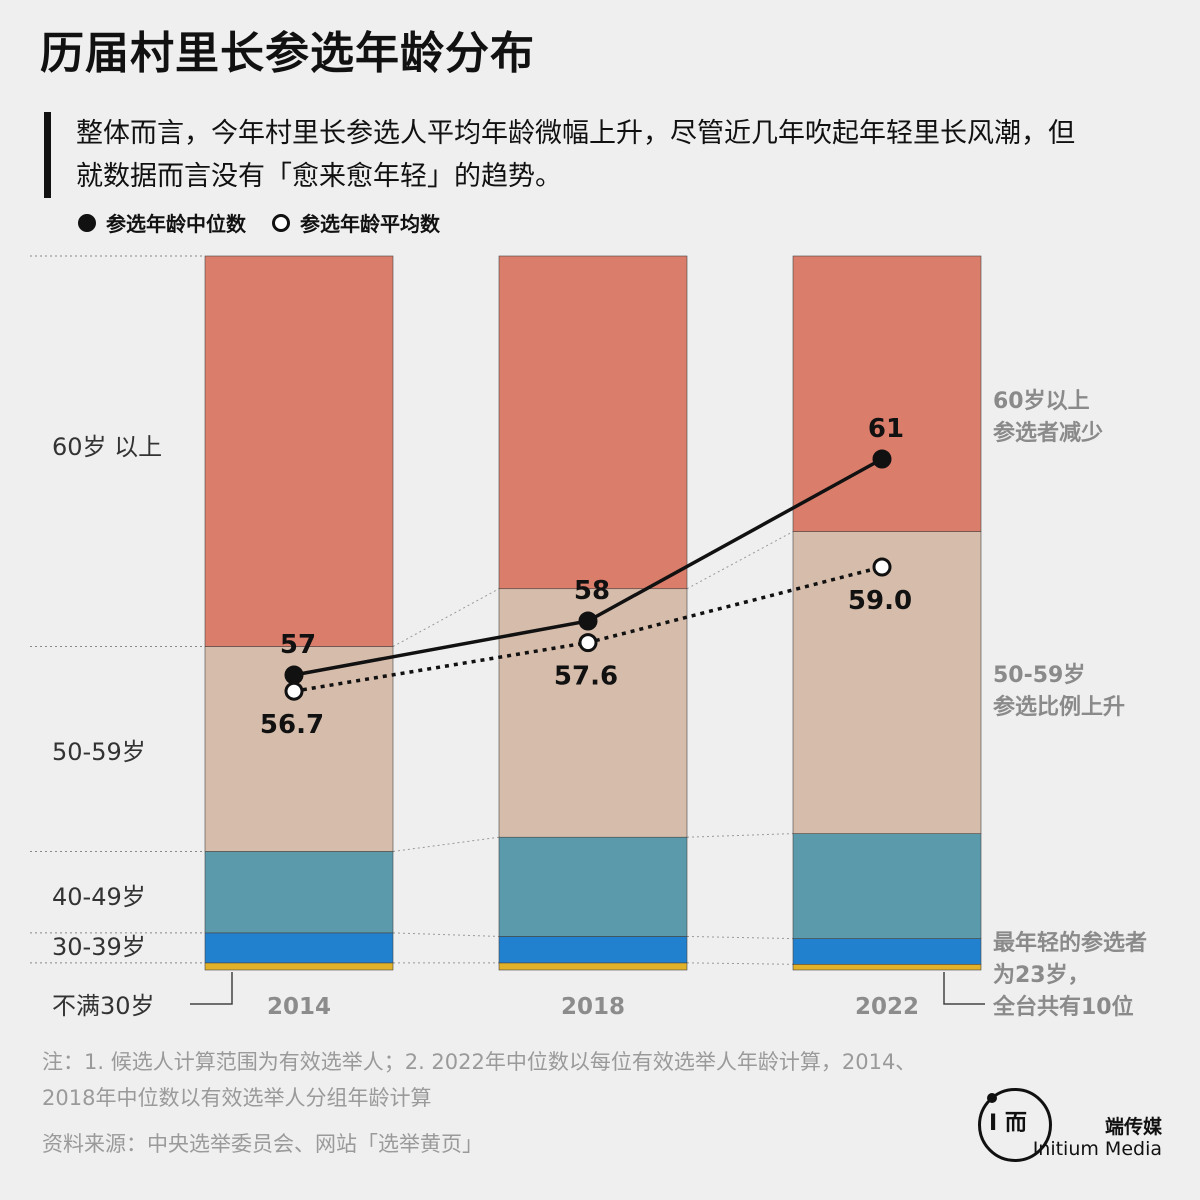 The width and height of the screenshot is (1200, 1200). Describe the element at coordinates (886, 429) in the screenshot. I see `median-data-label: 61` at that location.